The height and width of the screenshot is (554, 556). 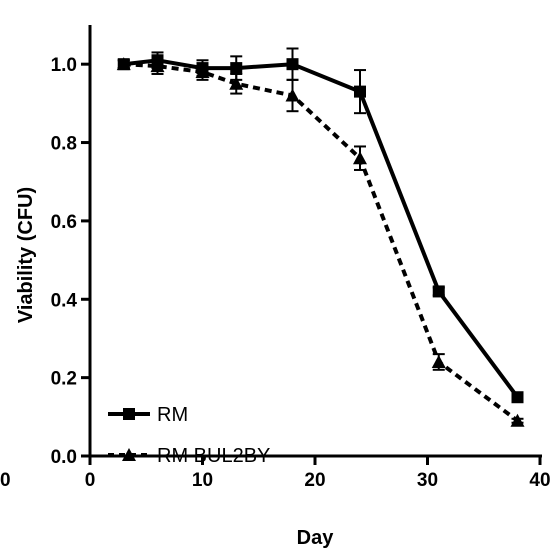 What do you see at coordinates (213, 456) in the screenshot?
I see `legend-label-rm-bul2by: RM BUL2BY` at bounding box center [213, 456].